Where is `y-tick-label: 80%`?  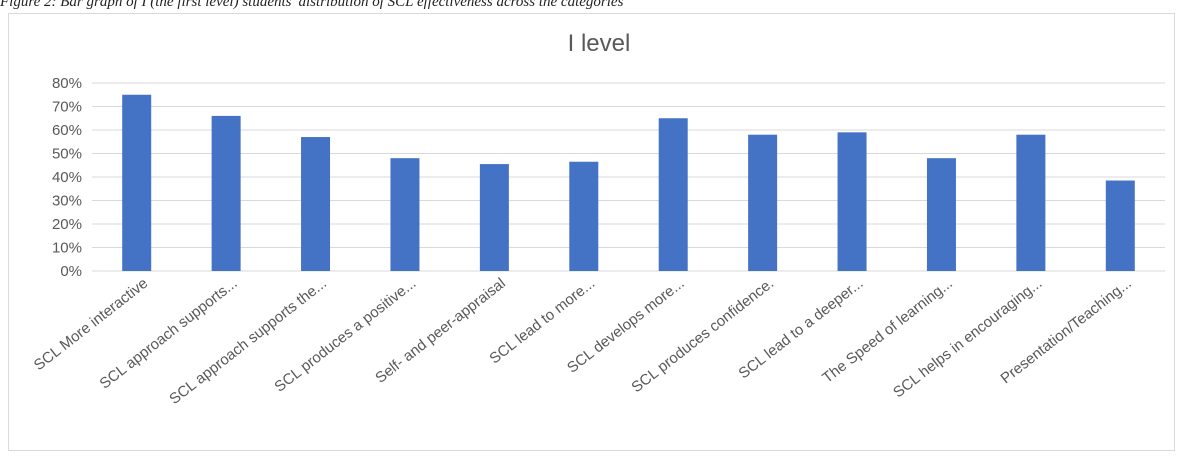
y-tick-label: 80% is located at coordinates (67, 83).